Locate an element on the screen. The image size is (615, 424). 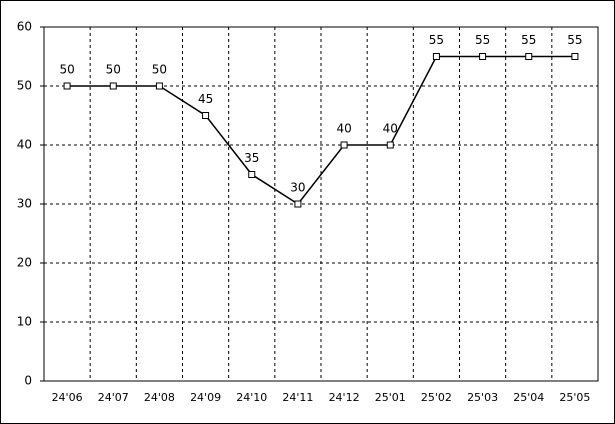
y-tick-label: 20 is located at coordinates (24, 263).